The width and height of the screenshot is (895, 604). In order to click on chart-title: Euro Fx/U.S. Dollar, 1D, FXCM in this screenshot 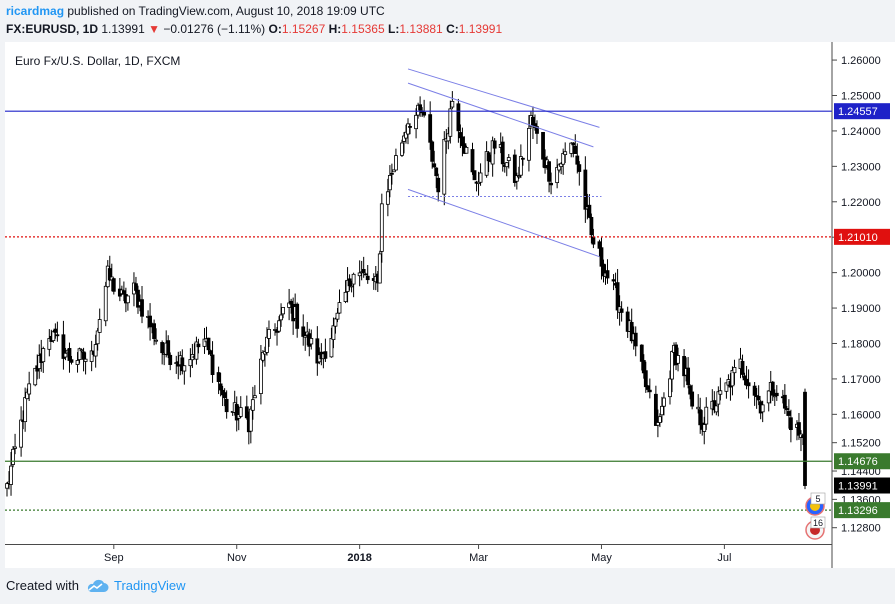, I will do `click(97, 61)`.